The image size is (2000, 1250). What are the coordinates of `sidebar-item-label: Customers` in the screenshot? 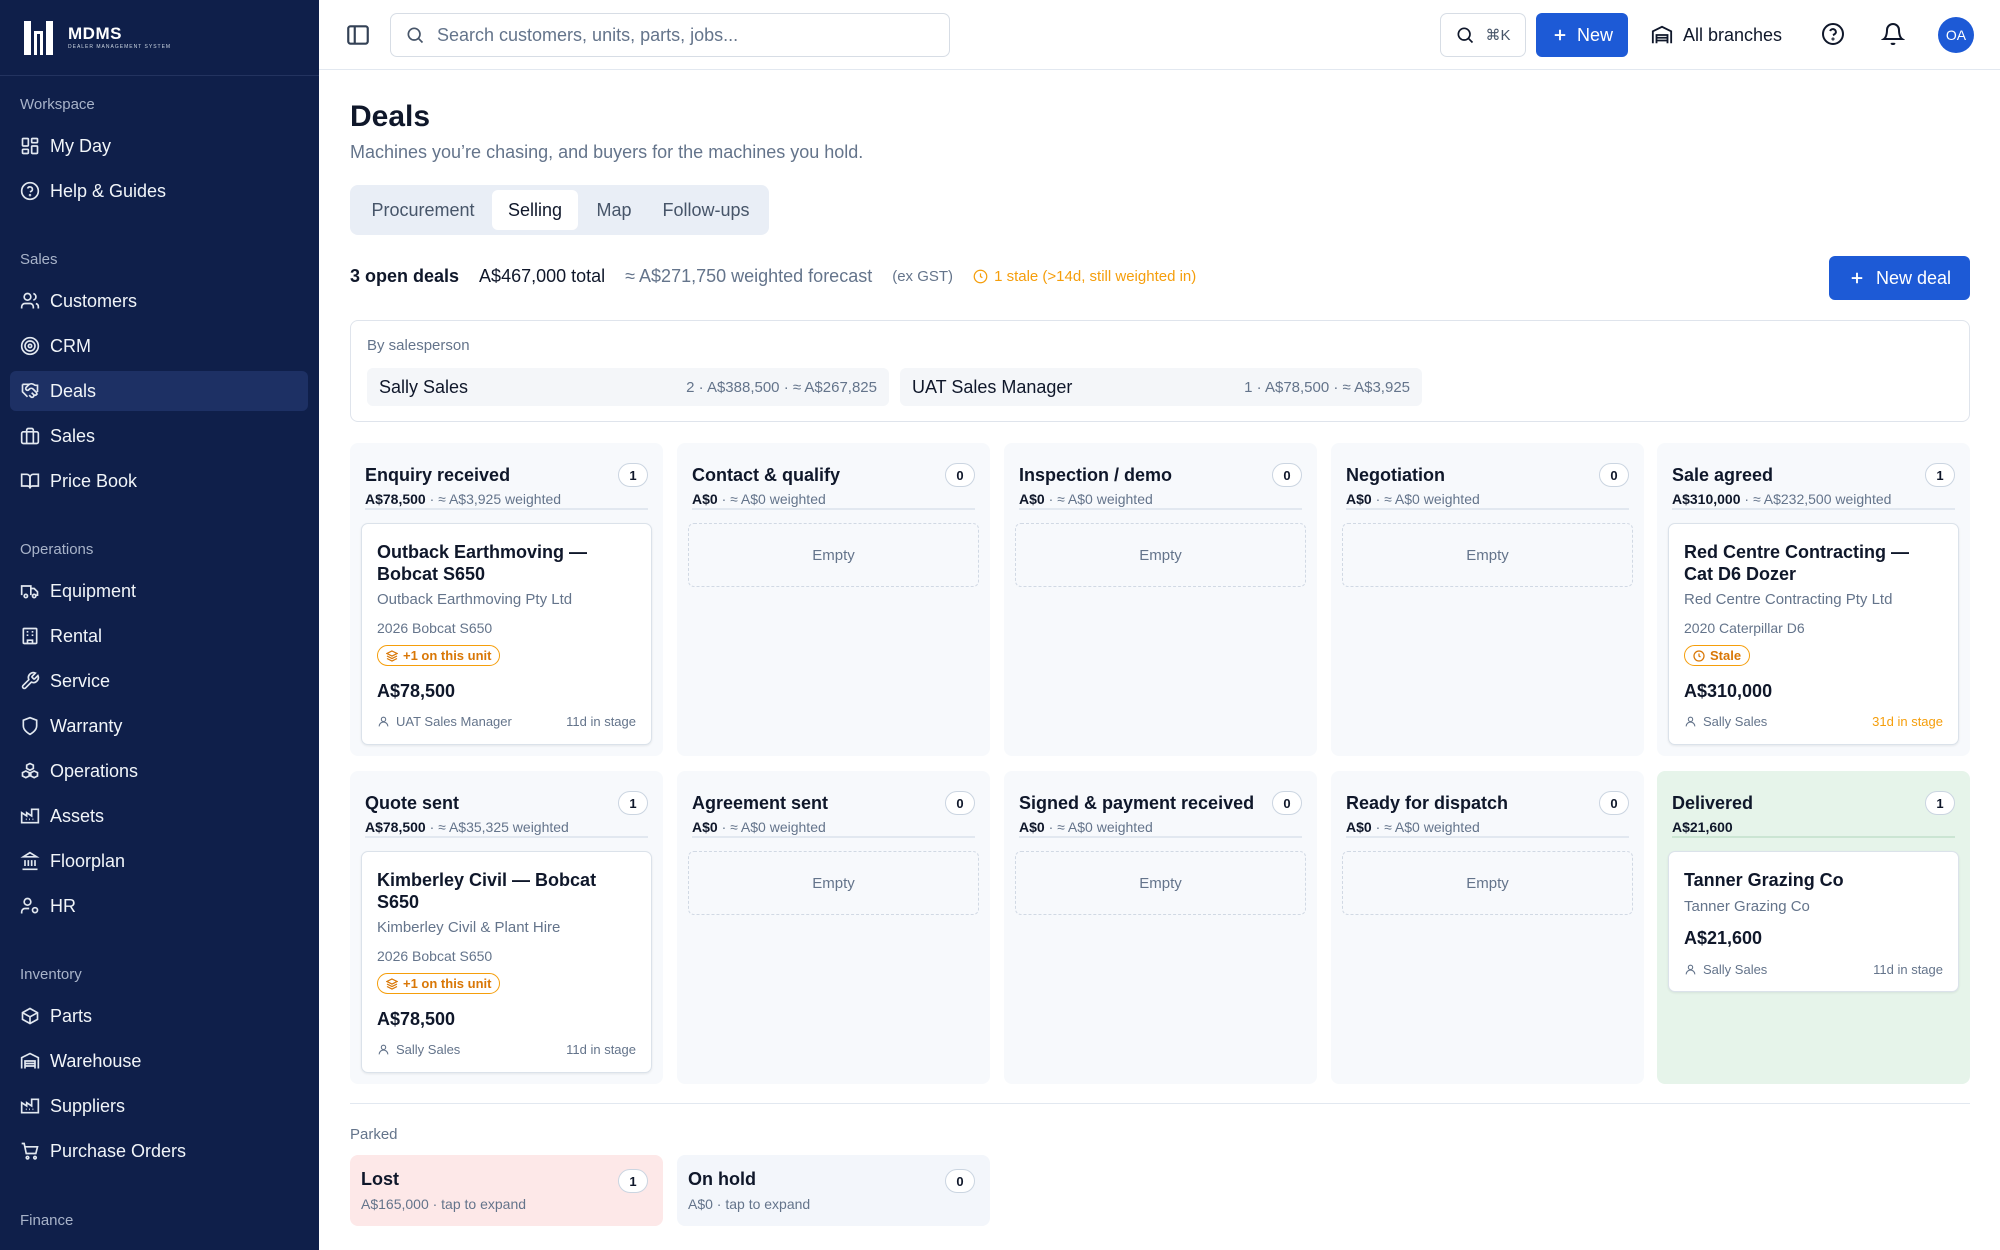 It's located at (94, 300).